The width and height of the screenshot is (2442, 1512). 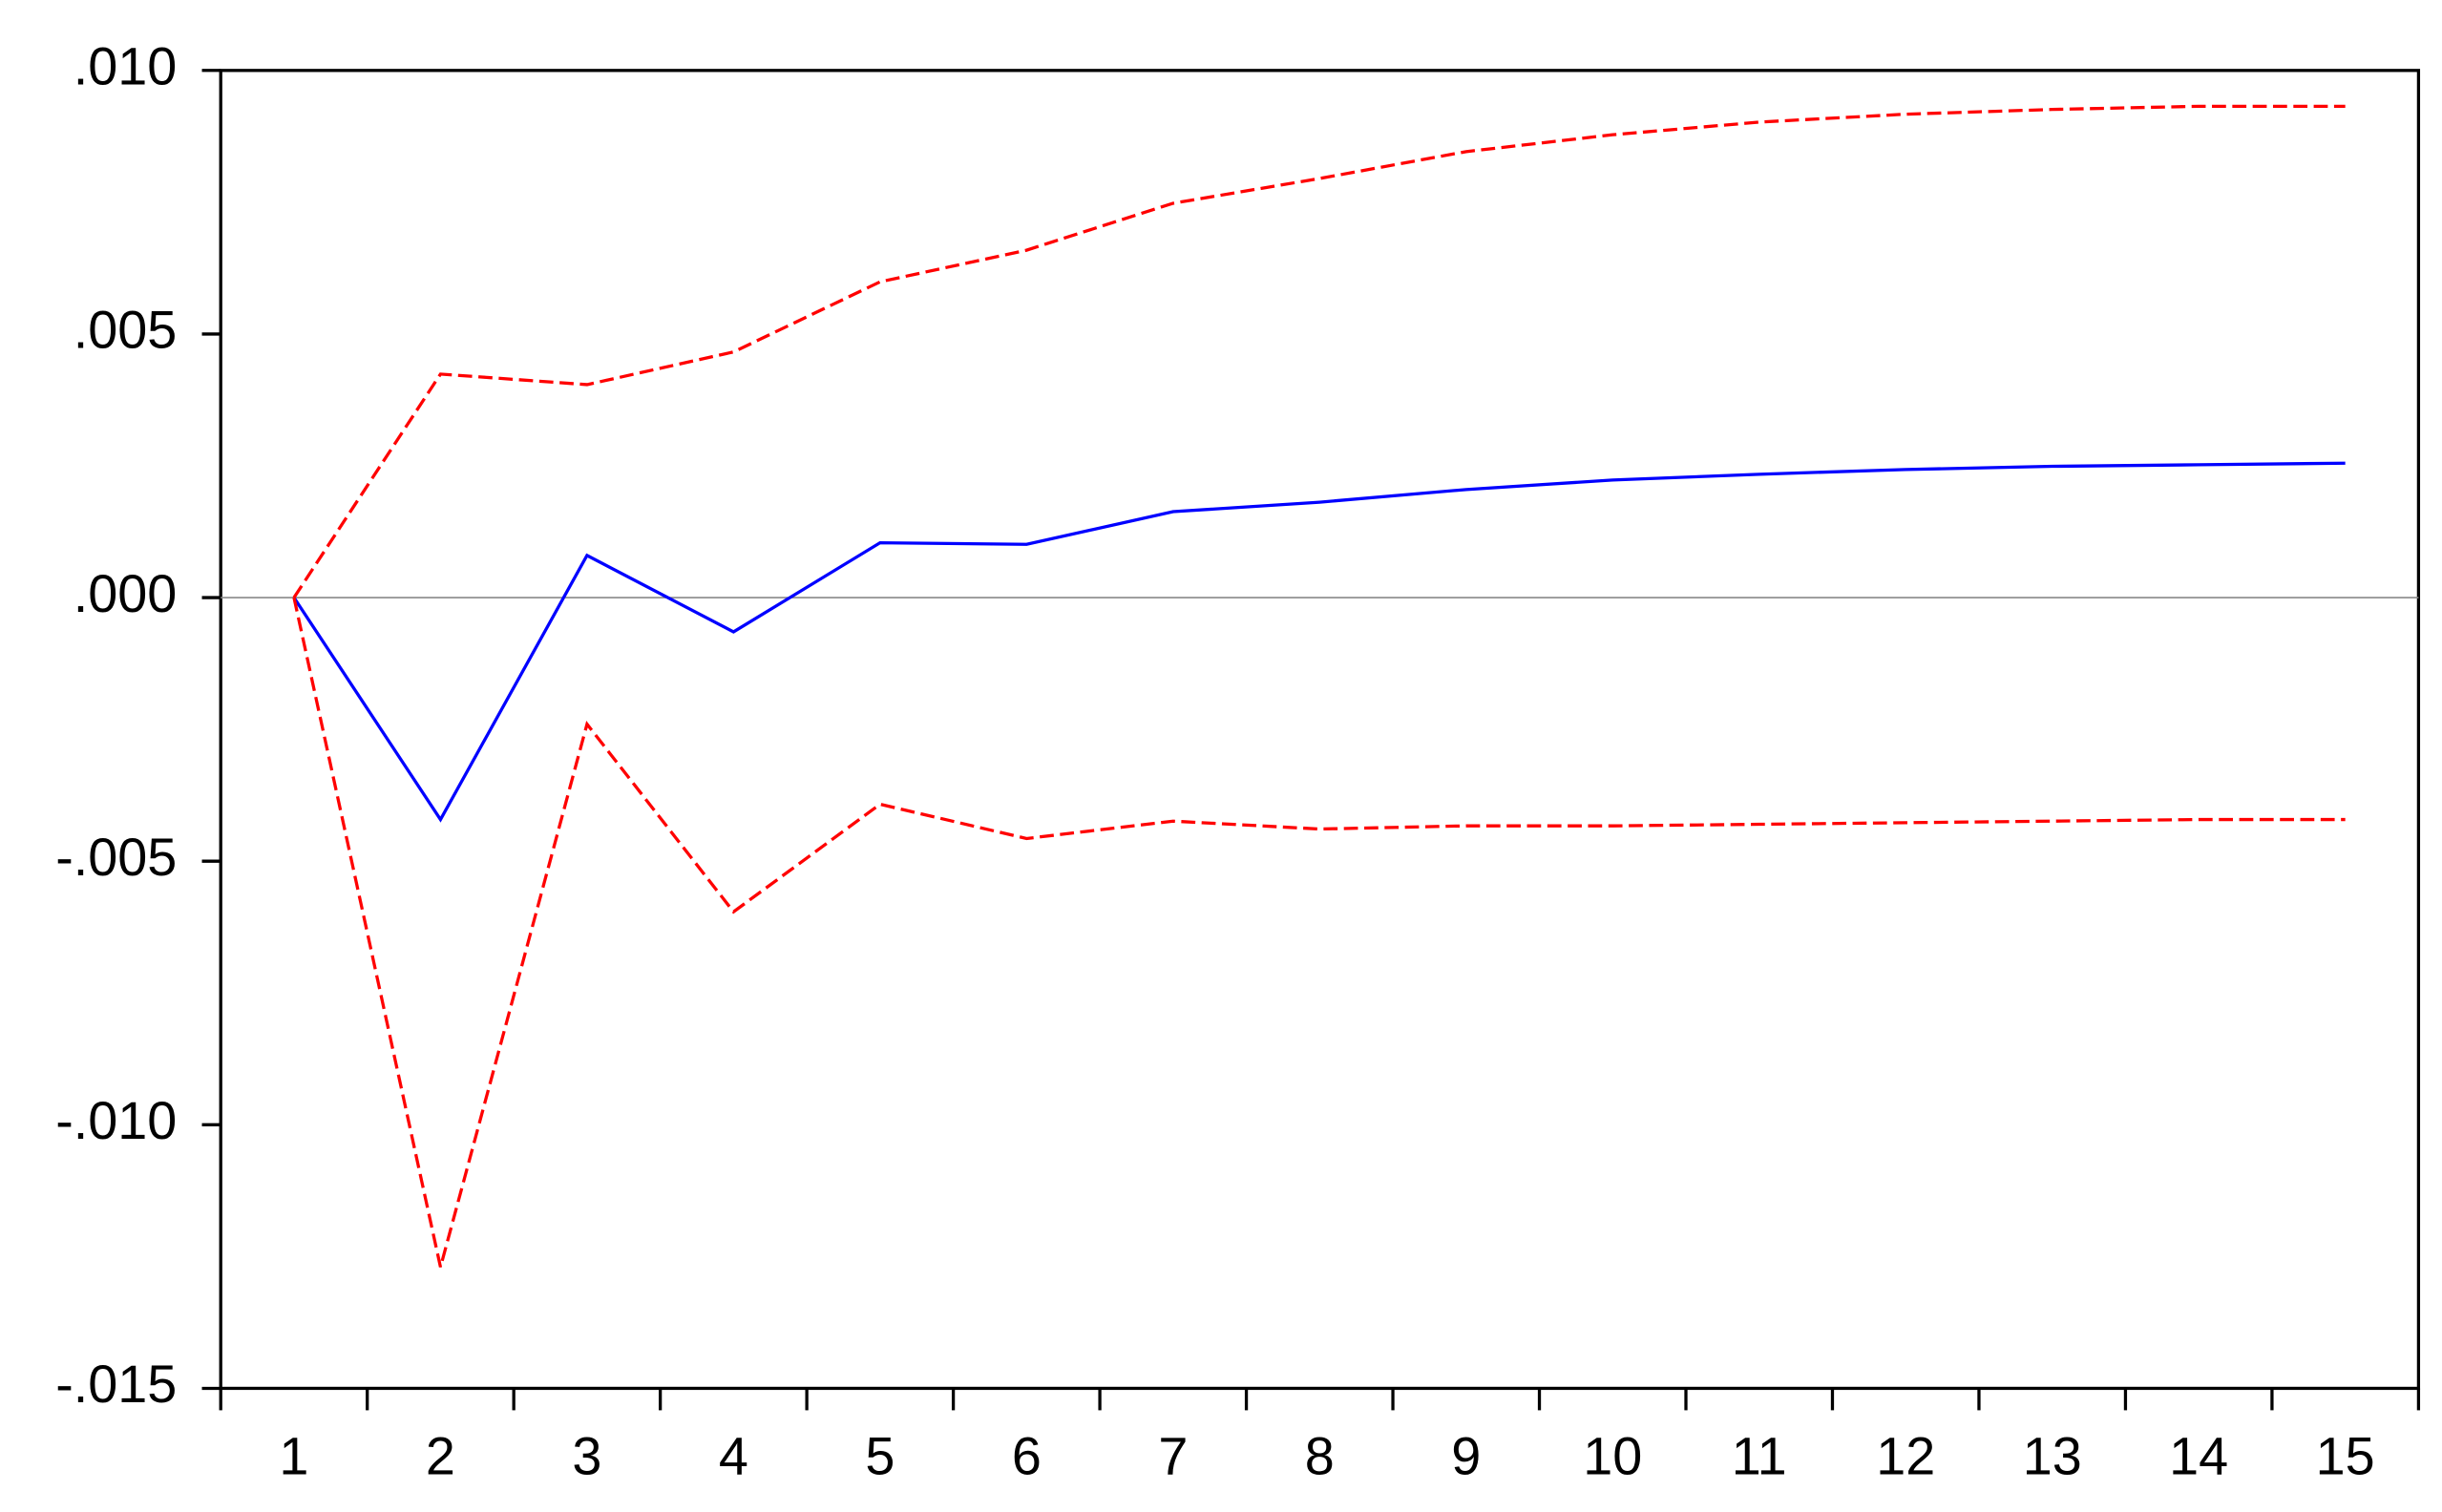 I want to click on y-tick-label: .005, so click(x=126, y=330).